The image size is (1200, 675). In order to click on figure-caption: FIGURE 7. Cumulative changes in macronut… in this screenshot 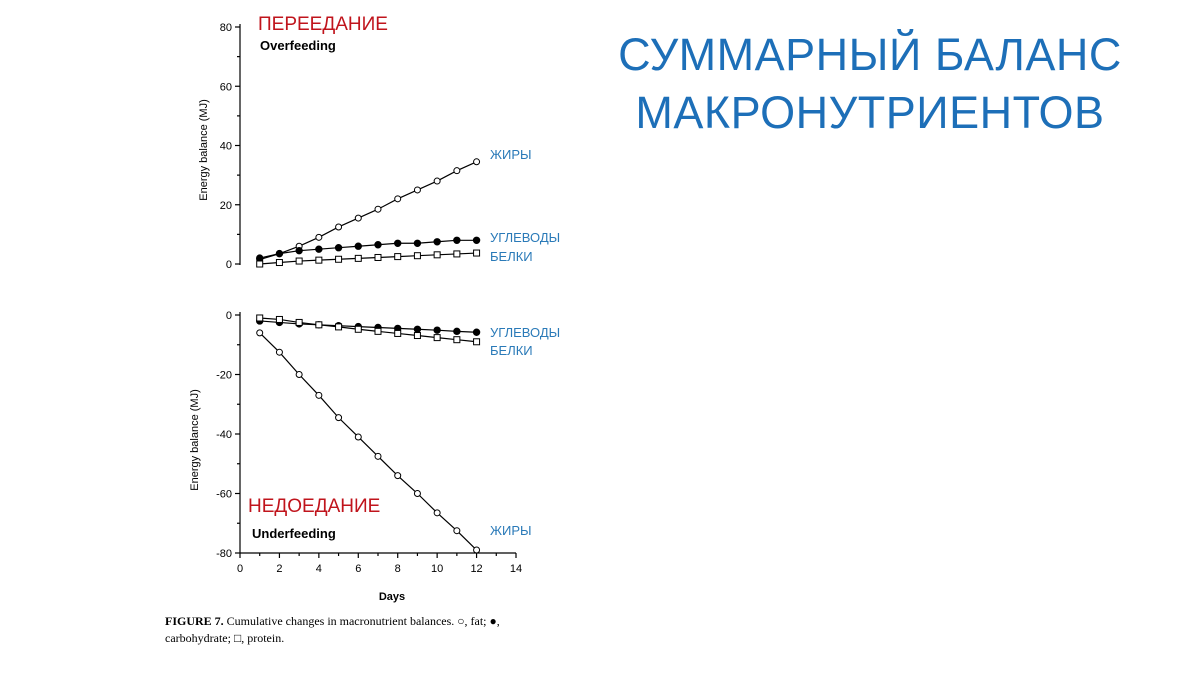, I will do `click(375, 630)`.